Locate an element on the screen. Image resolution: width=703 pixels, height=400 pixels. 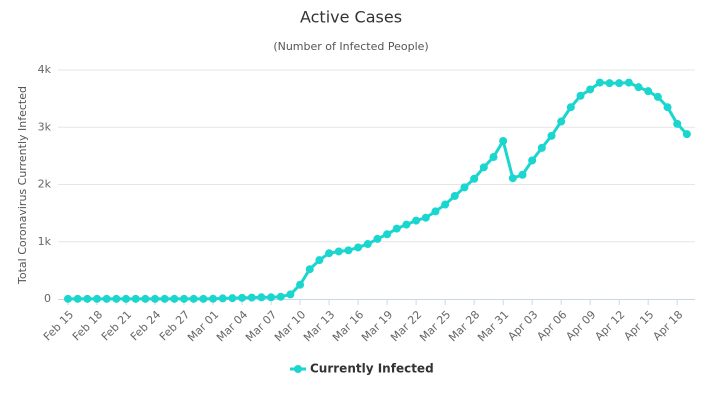
legend-item: Currently Infected is located at coordinates (362, 369).